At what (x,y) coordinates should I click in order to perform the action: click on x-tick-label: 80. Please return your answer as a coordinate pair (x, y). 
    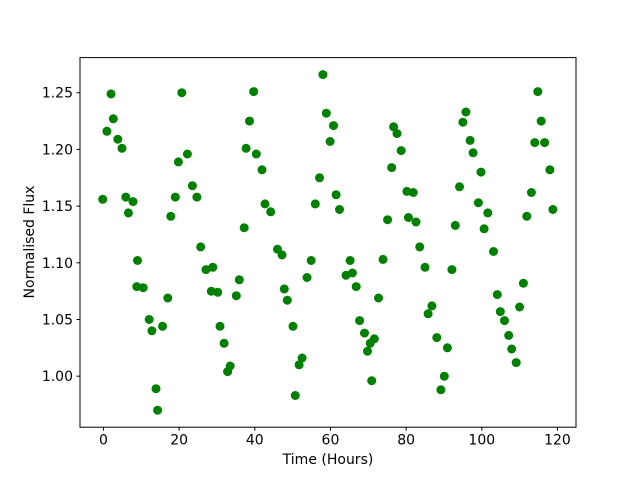
    Looking at the image, I should click on (406, 441).